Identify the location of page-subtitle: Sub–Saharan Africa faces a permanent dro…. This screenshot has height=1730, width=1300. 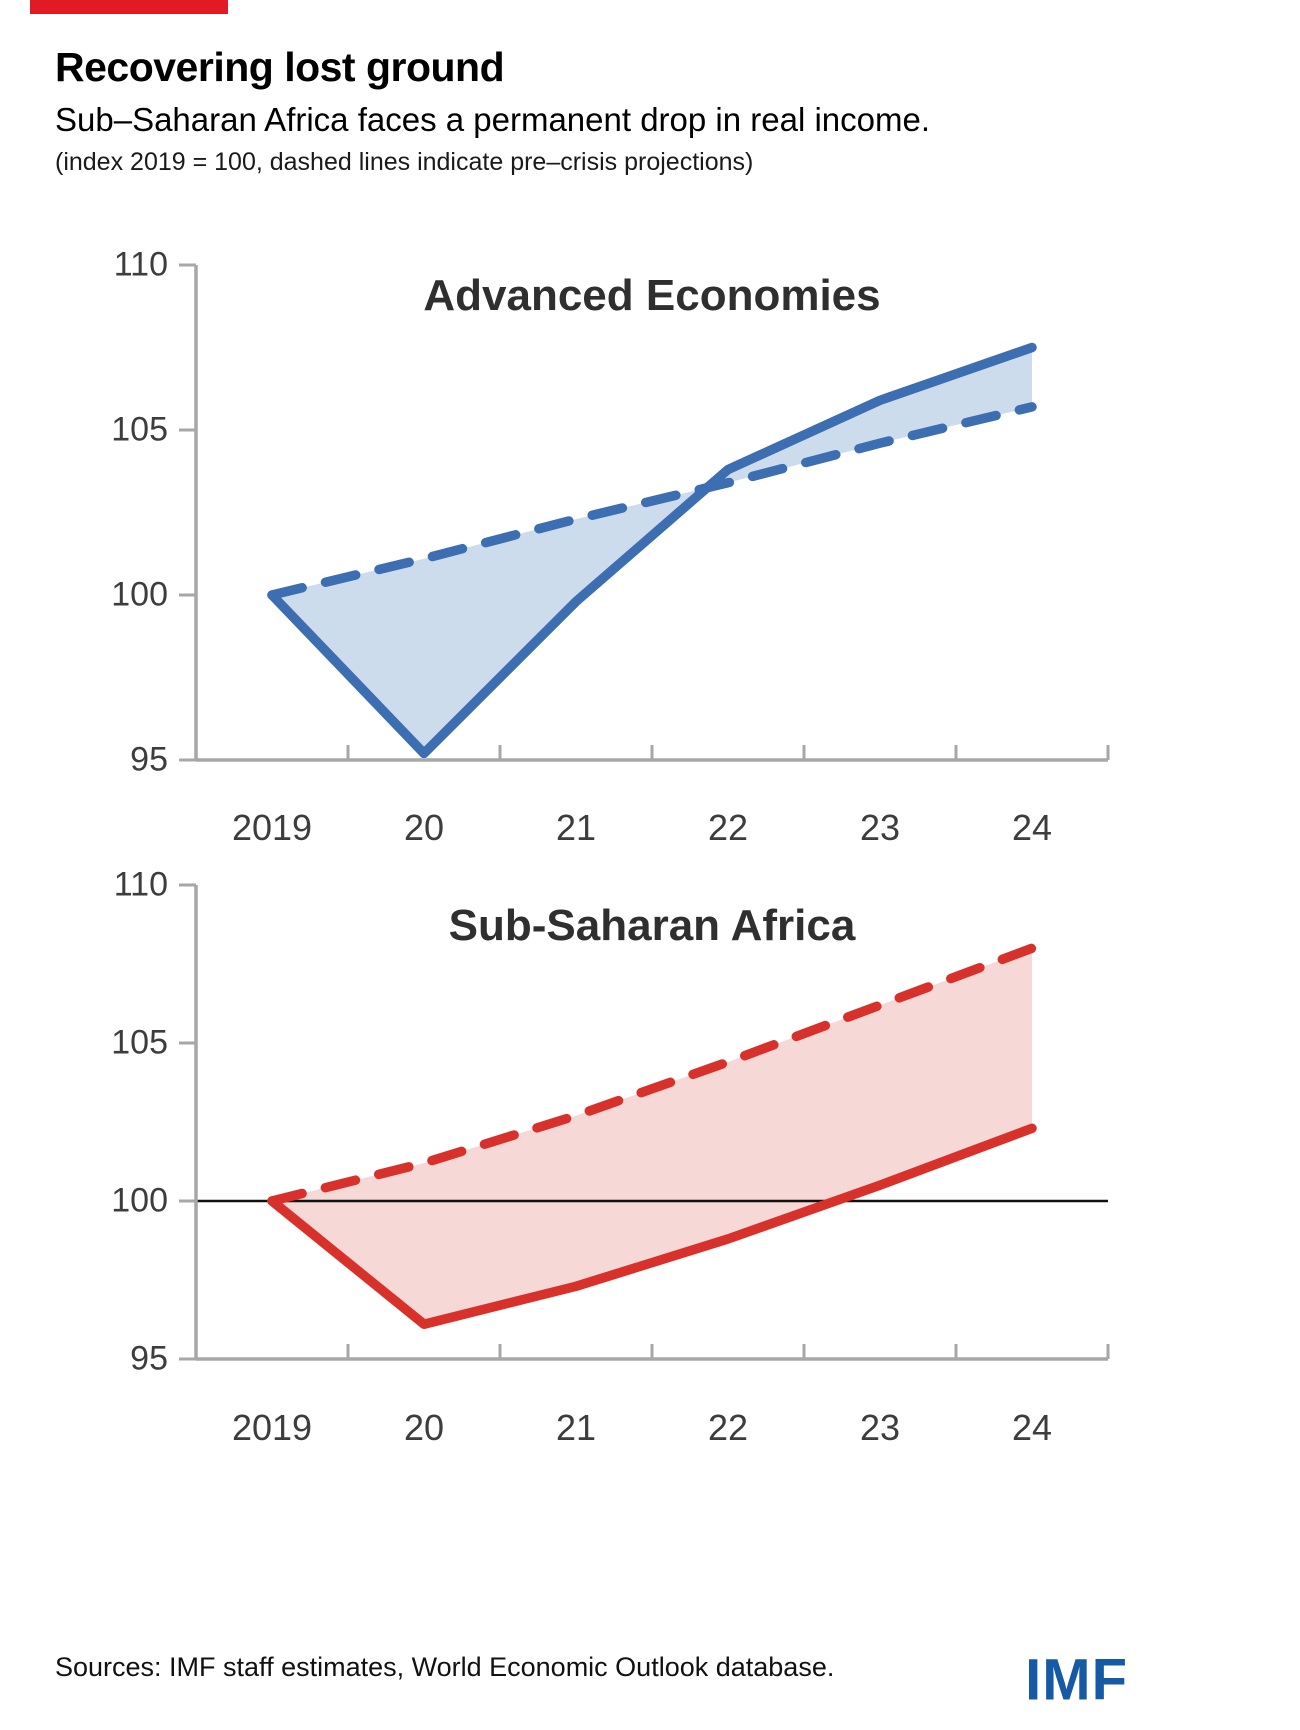
(493, 119).